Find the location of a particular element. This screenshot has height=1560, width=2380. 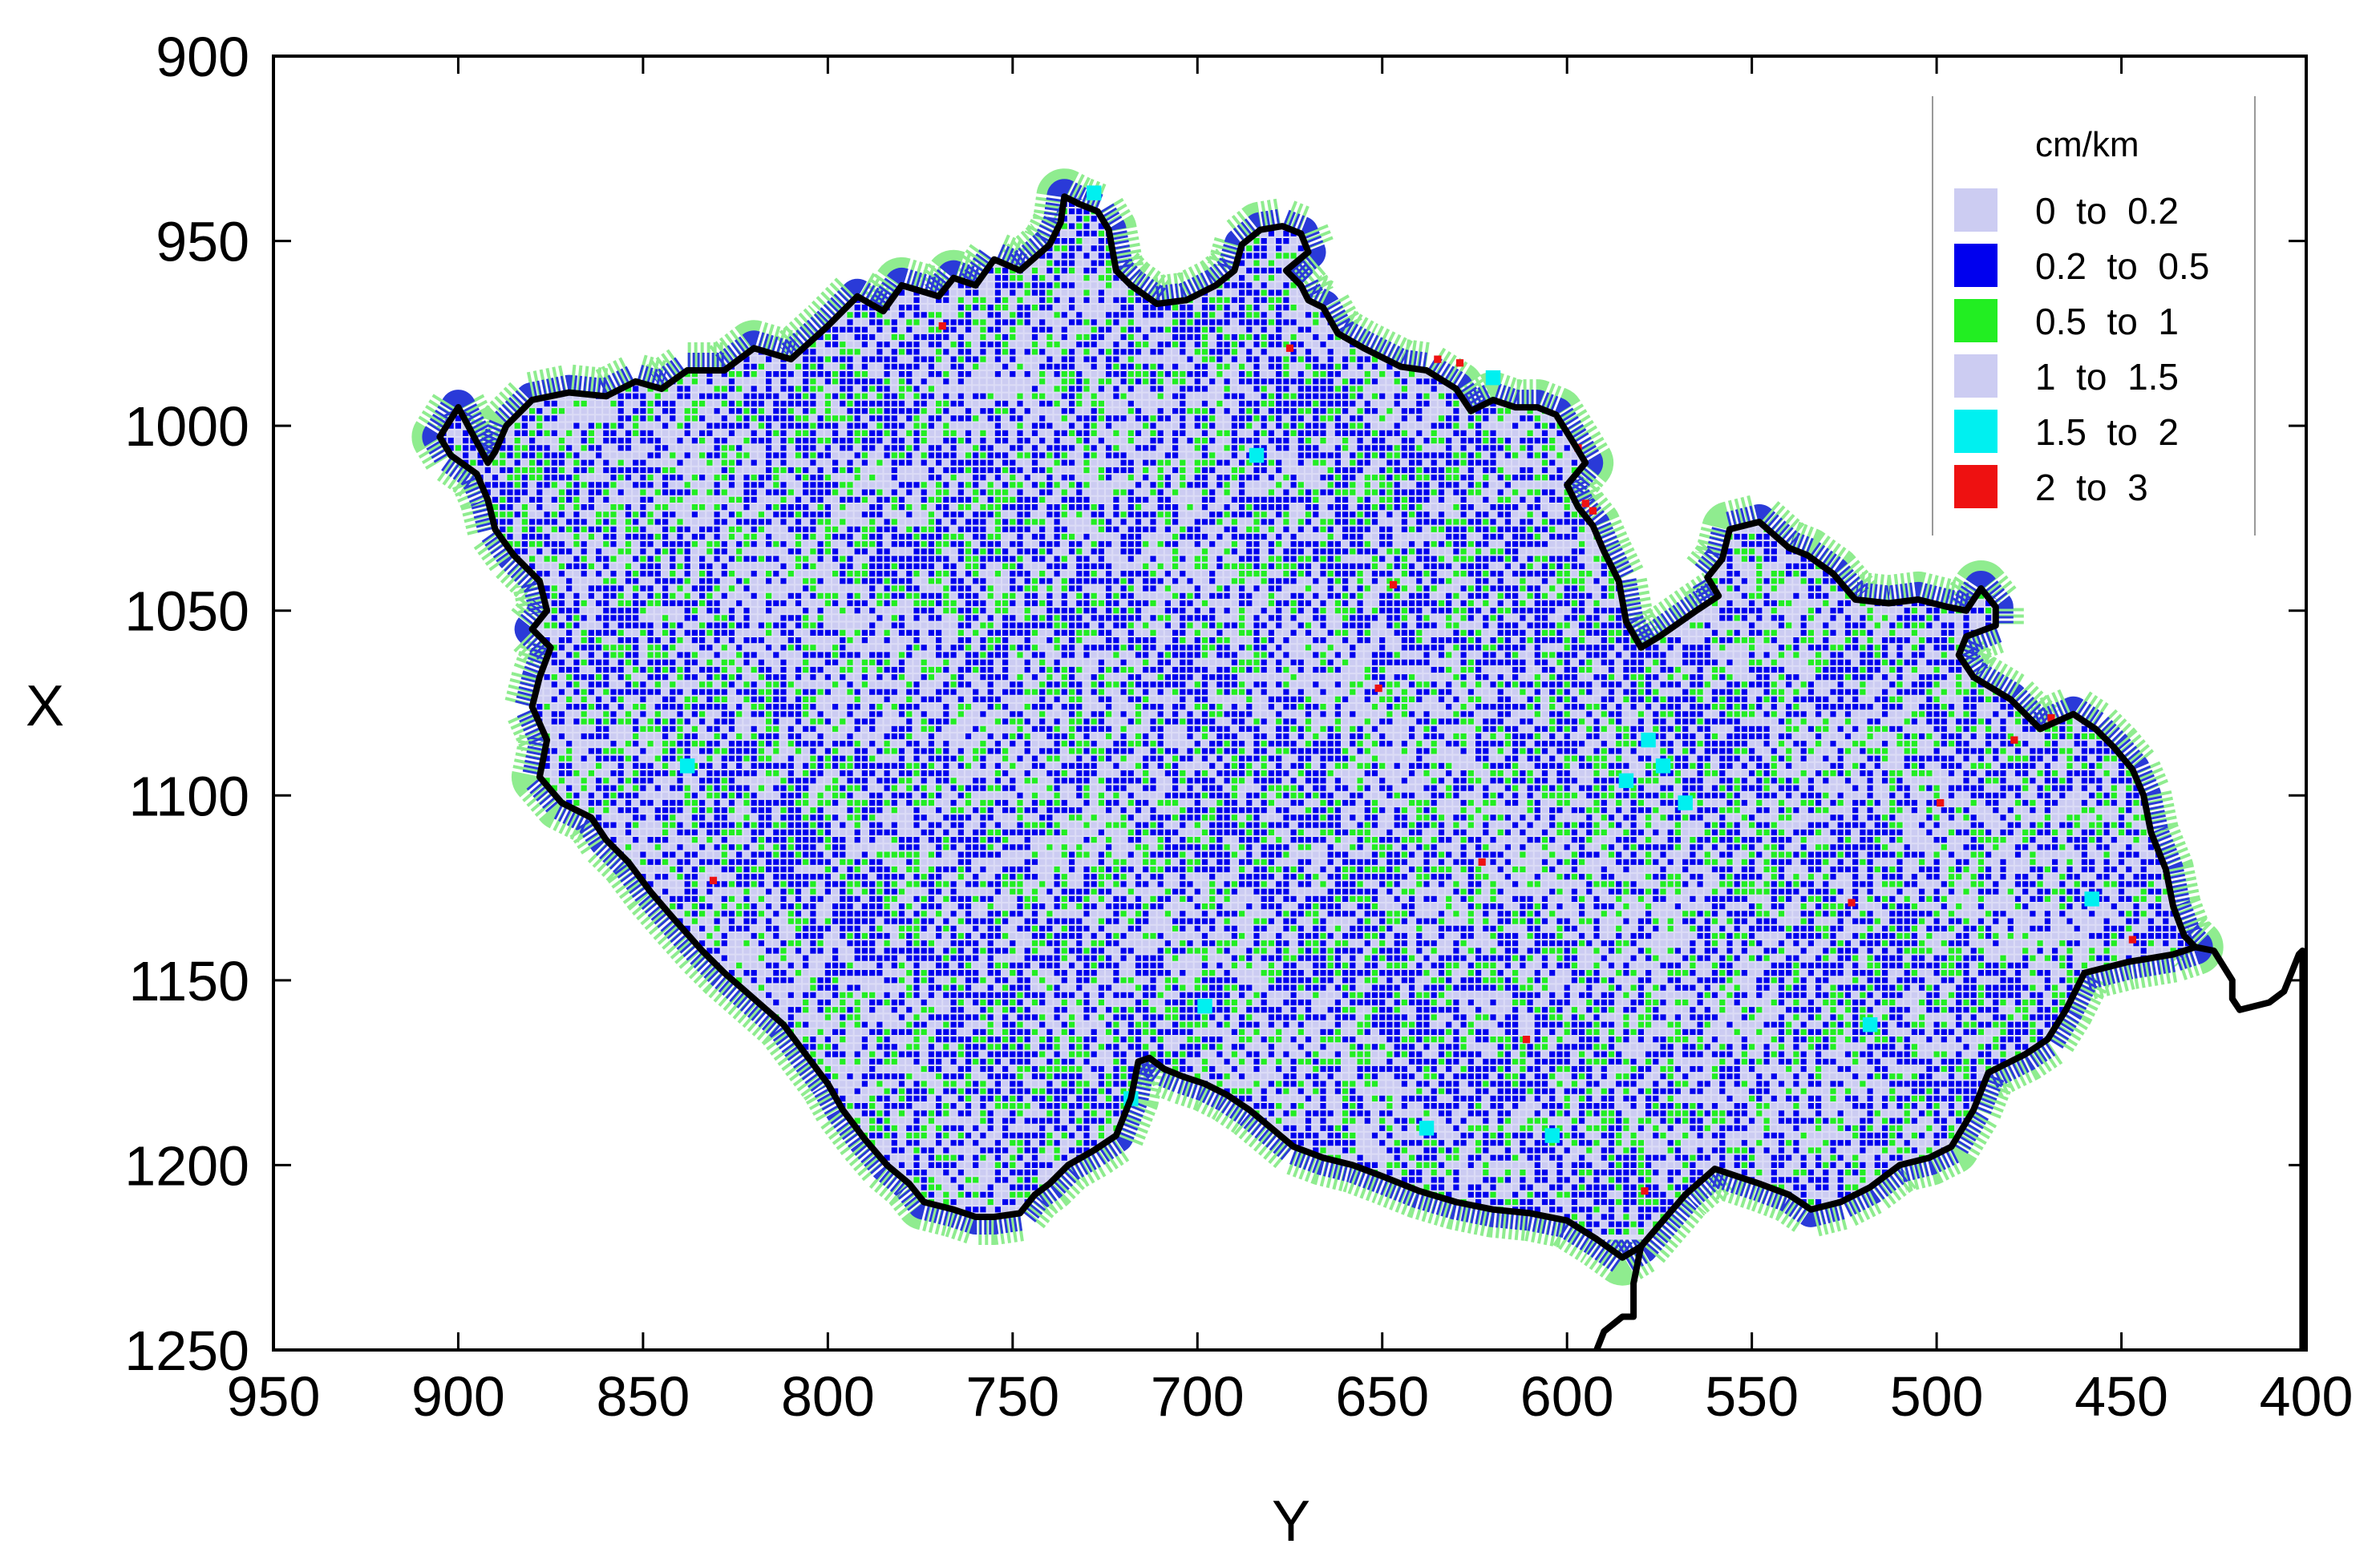

x-tick-label: 400 is located at coordinates (2307, 1396).